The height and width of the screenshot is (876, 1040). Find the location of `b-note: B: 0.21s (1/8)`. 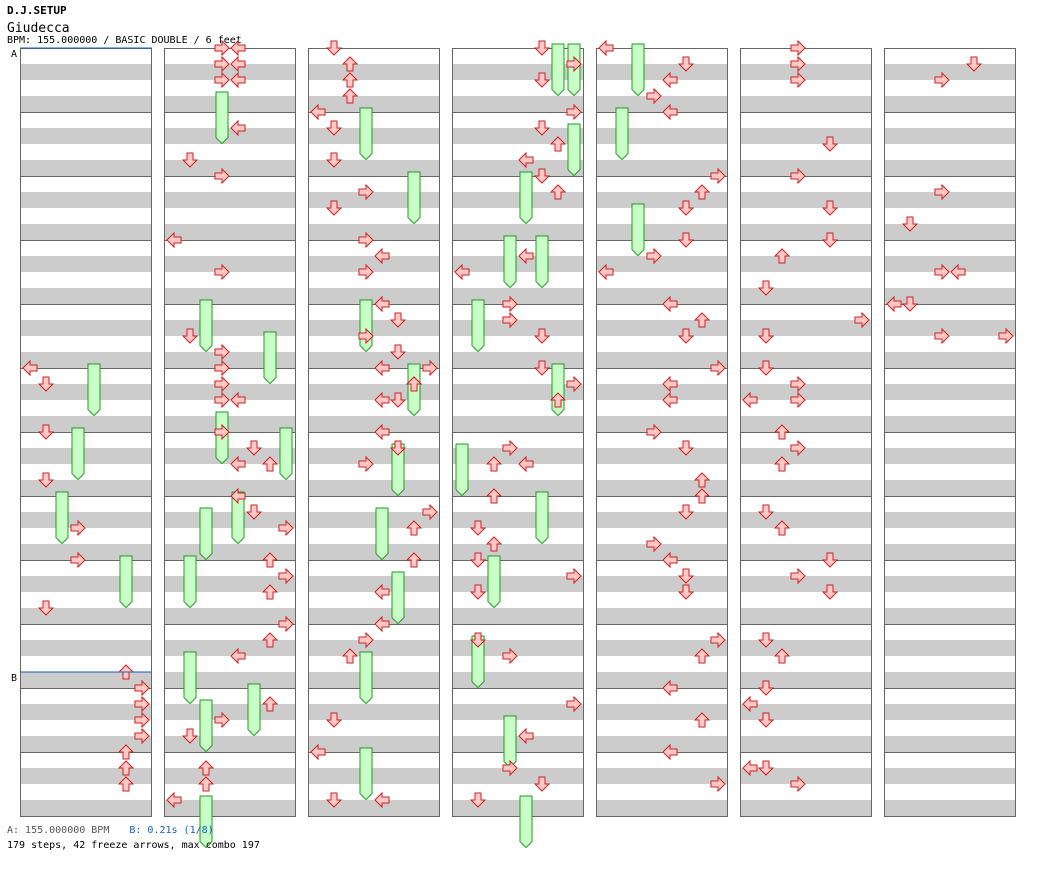

b-note: B: 0.21s (1/8) is located at coordinates (171, 830).